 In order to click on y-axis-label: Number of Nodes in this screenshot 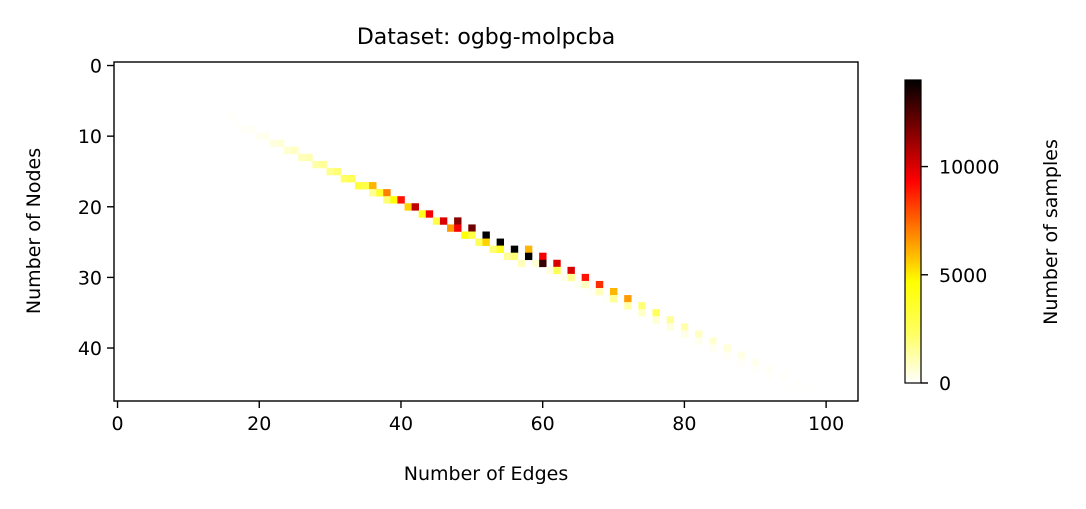, I will do `click(34, 231)`.